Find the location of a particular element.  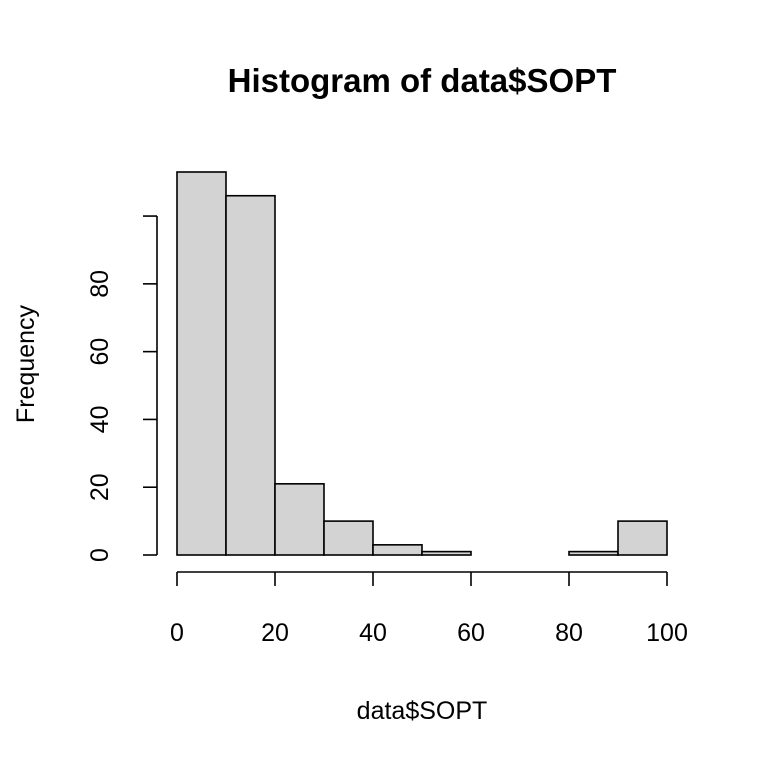

y-tick-label: 60 is located at coordinates (100, 352).